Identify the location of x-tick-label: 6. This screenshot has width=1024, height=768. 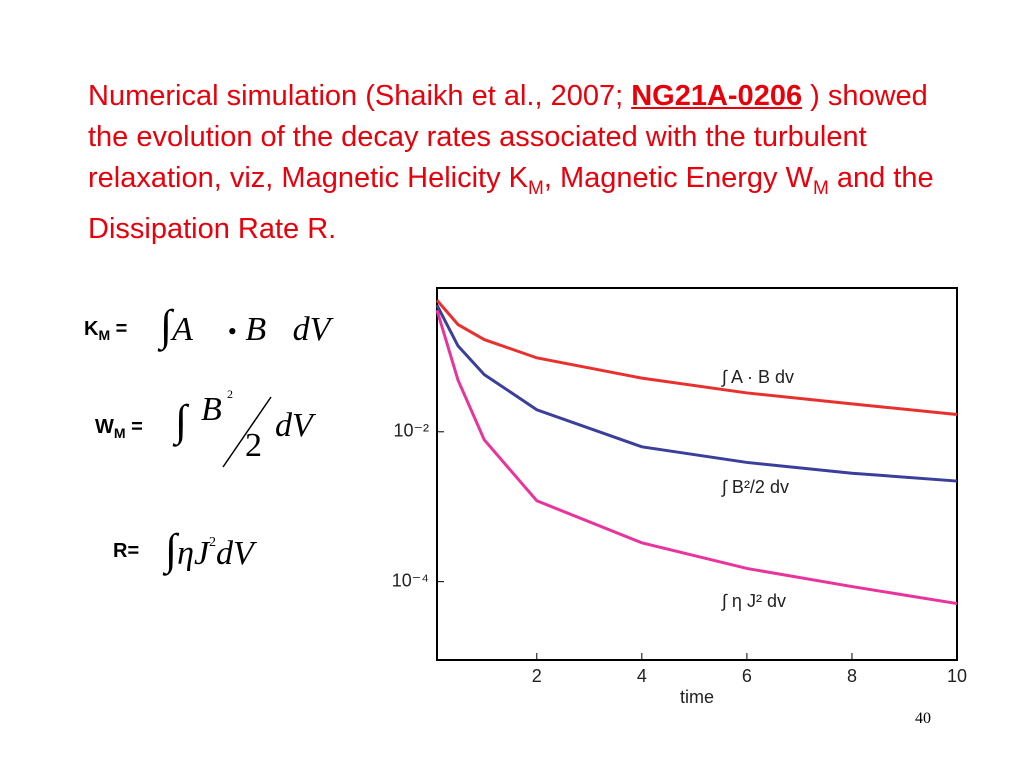
(747, 676).